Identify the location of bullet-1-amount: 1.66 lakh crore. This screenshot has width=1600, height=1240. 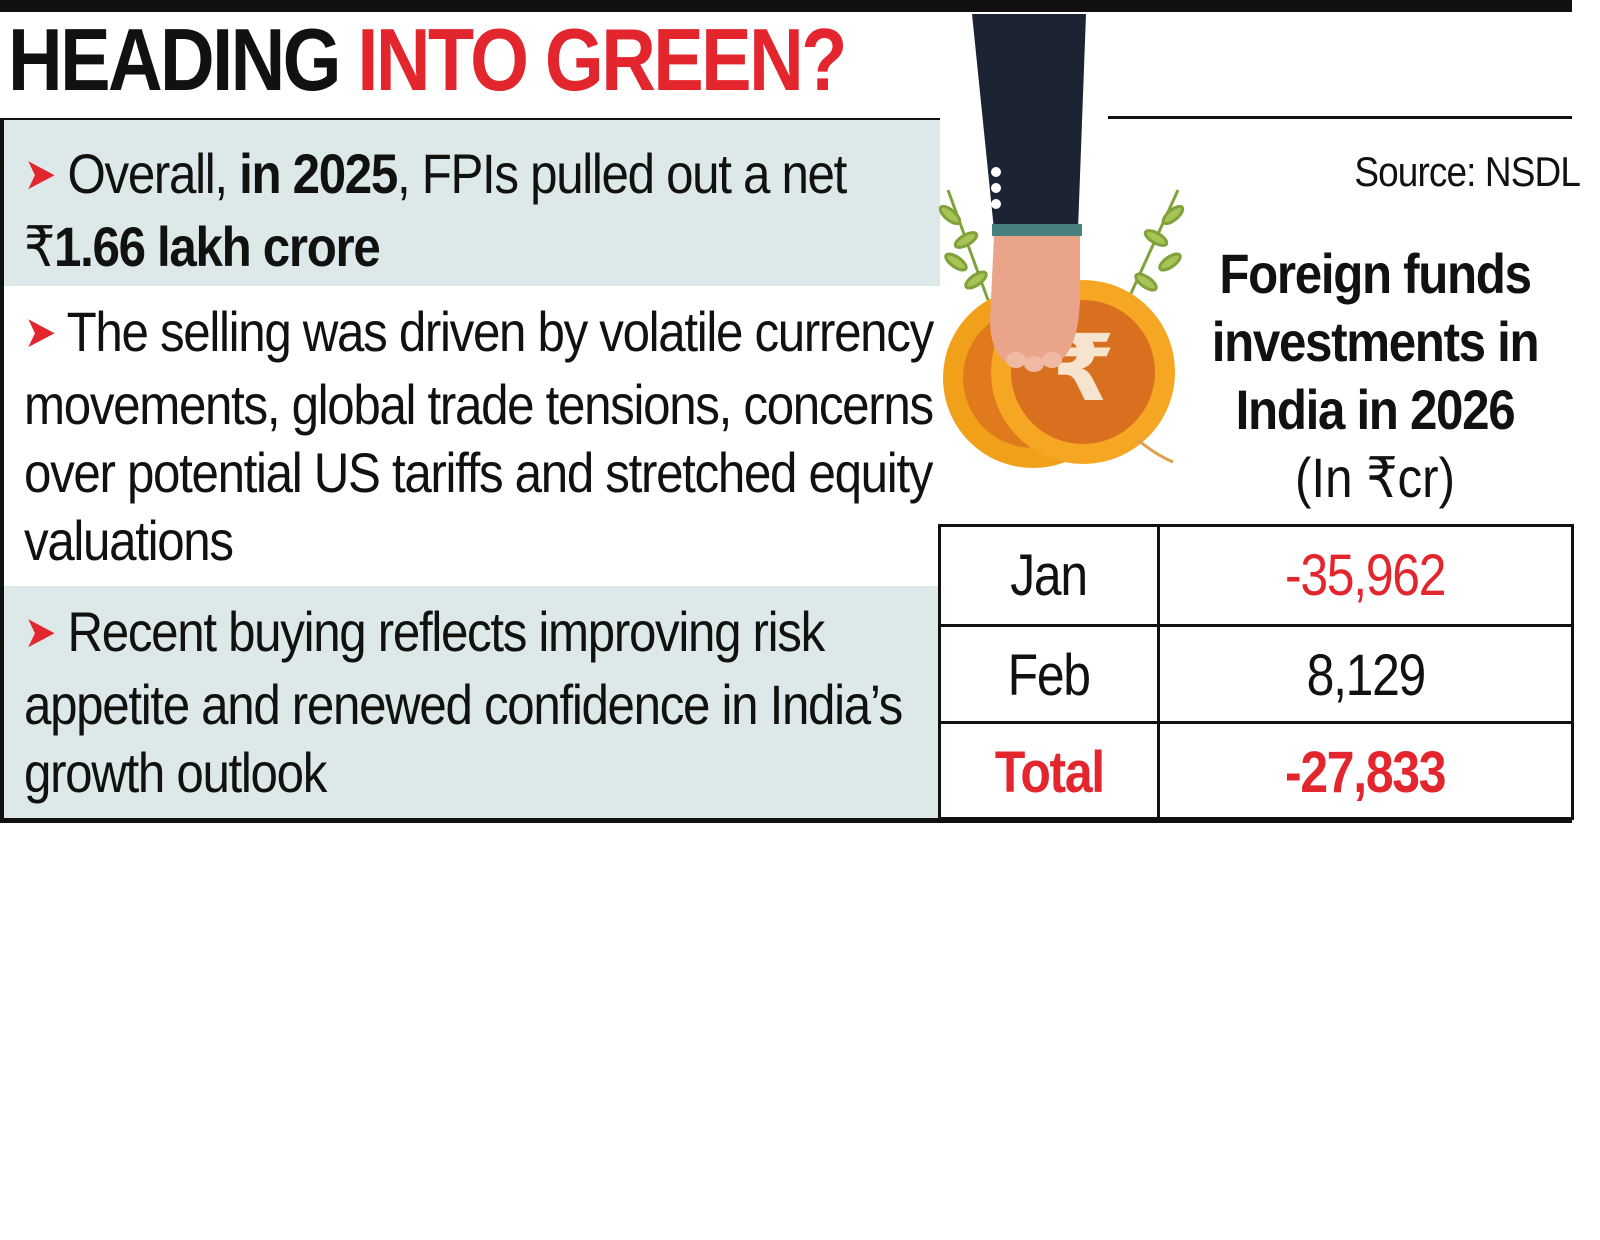
(217, 246).